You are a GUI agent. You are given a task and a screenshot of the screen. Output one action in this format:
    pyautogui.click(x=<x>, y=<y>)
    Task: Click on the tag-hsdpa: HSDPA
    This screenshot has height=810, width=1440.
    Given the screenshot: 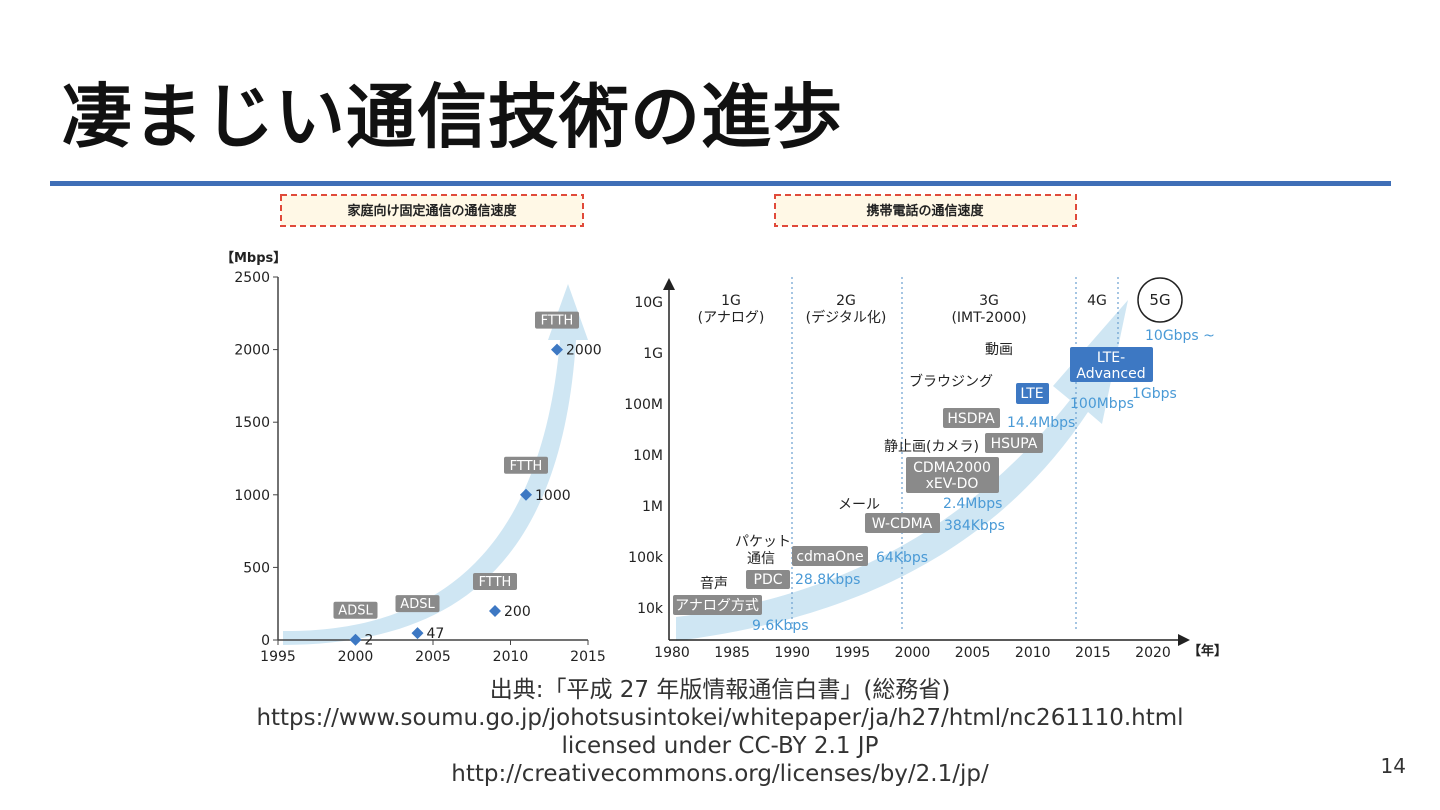 What is the action you would take?
    pyautogui.click(x=971, y=418)
    